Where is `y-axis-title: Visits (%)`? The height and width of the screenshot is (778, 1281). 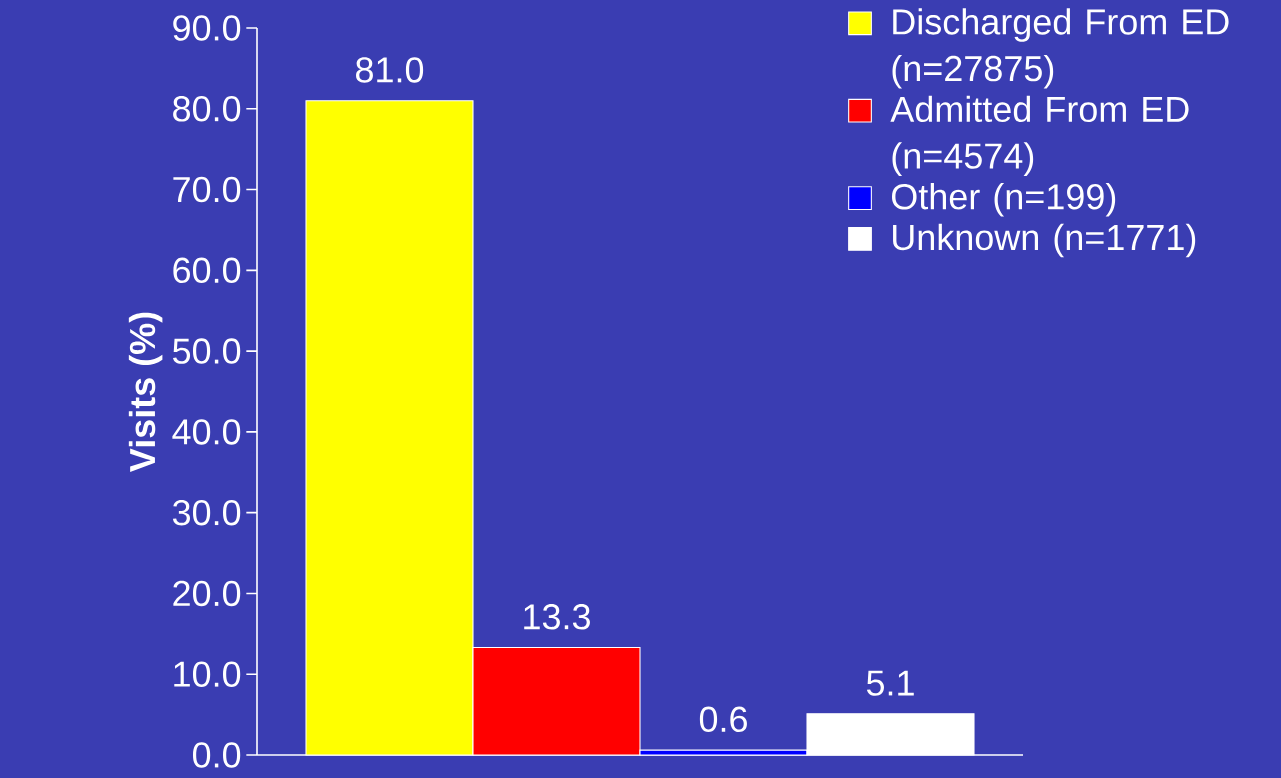
y-axis-title: Visits (%) is located at coordinates (145, 392).